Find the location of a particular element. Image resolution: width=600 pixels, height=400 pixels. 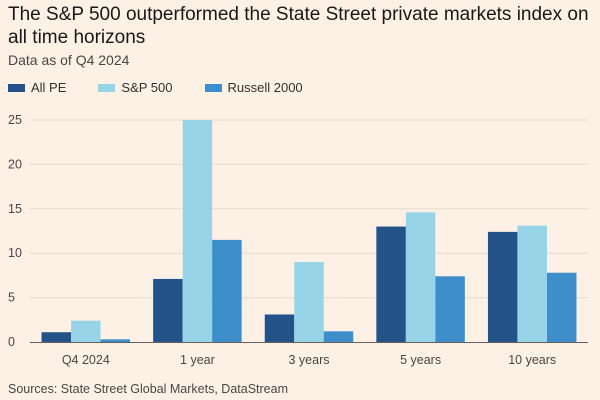

legend-item-russell-2000: Russell 2000 is located at coordinates (253, 87).